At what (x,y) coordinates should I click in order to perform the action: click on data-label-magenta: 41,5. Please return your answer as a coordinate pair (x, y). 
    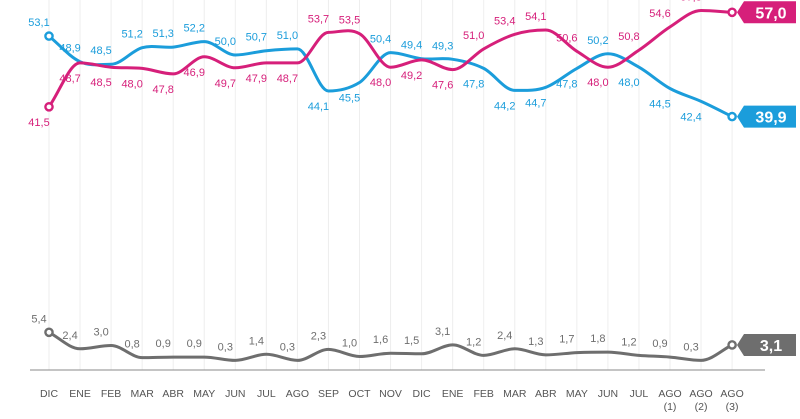
    Looking at the image, I should click on (38, 123).